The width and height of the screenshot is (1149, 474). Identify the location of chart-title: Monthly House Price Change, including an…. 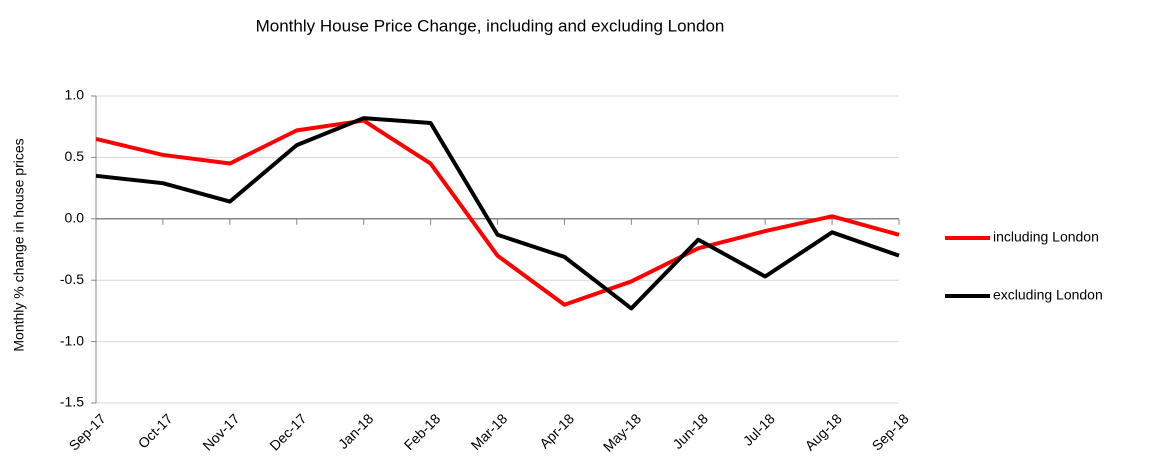
(490, 25).